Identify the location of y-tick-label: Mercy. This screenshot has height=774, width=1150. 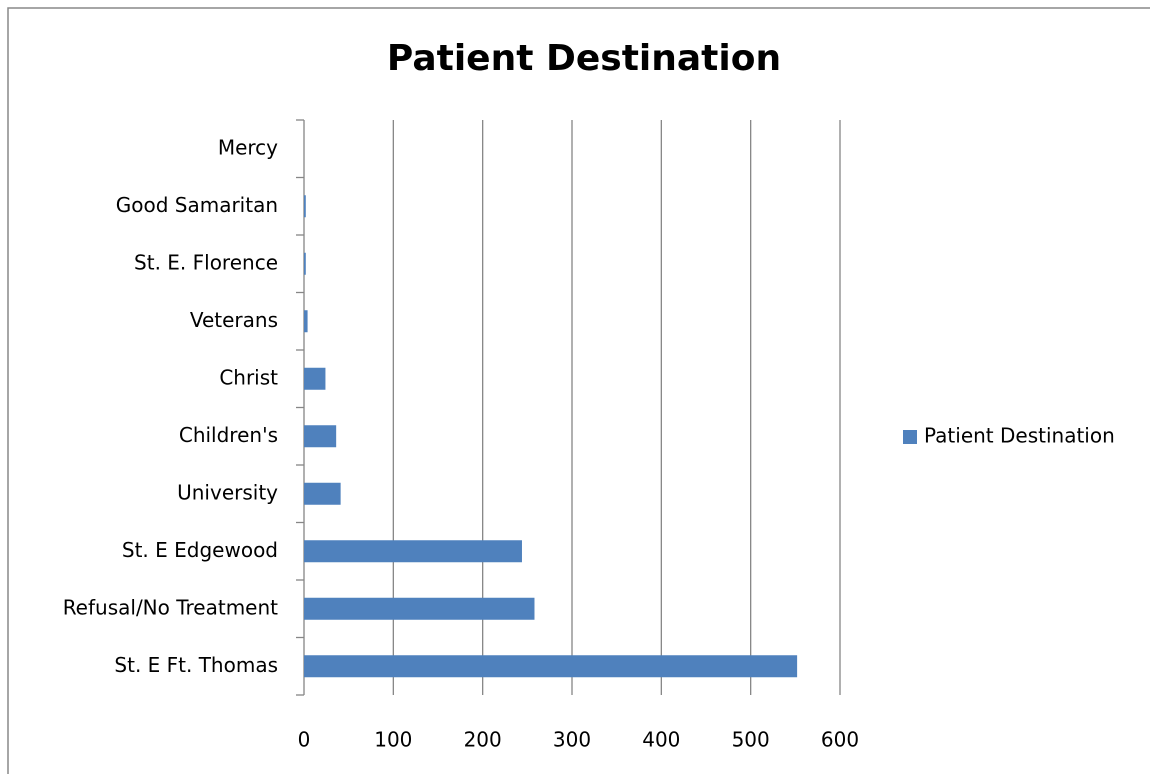
(248, 147).